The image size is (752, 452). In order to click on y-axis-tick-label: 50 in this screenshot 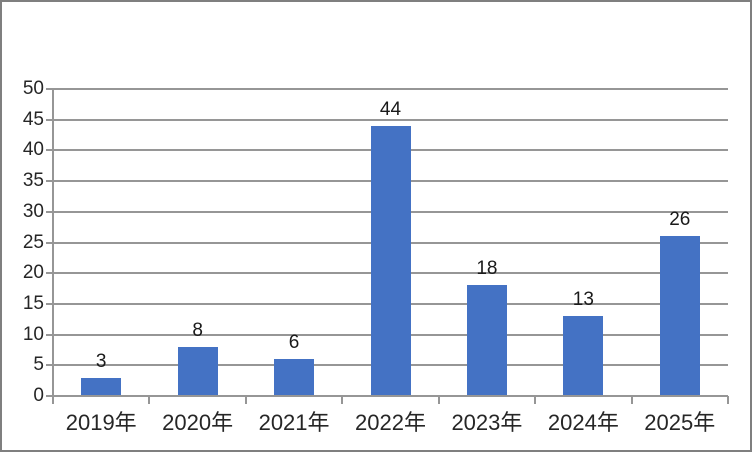, I will do `click(33, 88)`.